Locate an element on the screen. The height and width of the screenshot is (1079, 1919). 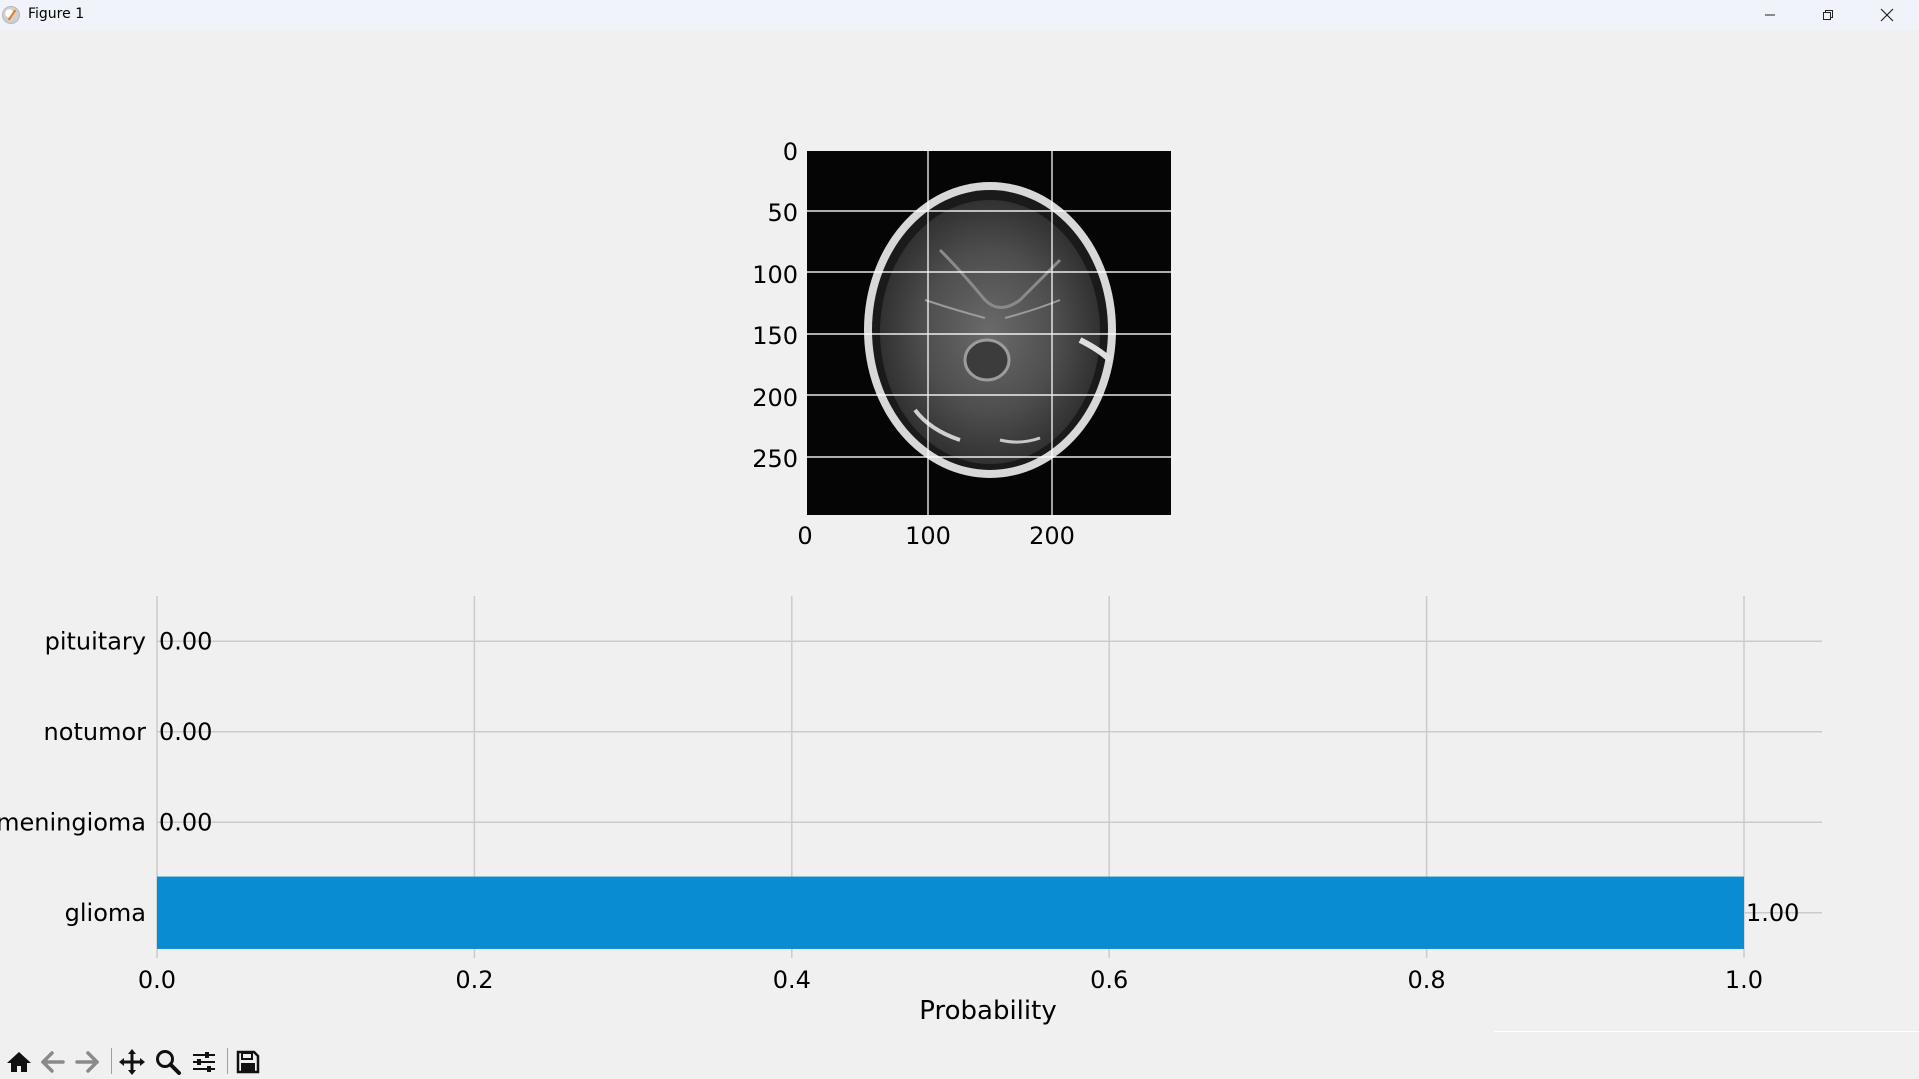
restore-button is located at coordinates (1828, 15).